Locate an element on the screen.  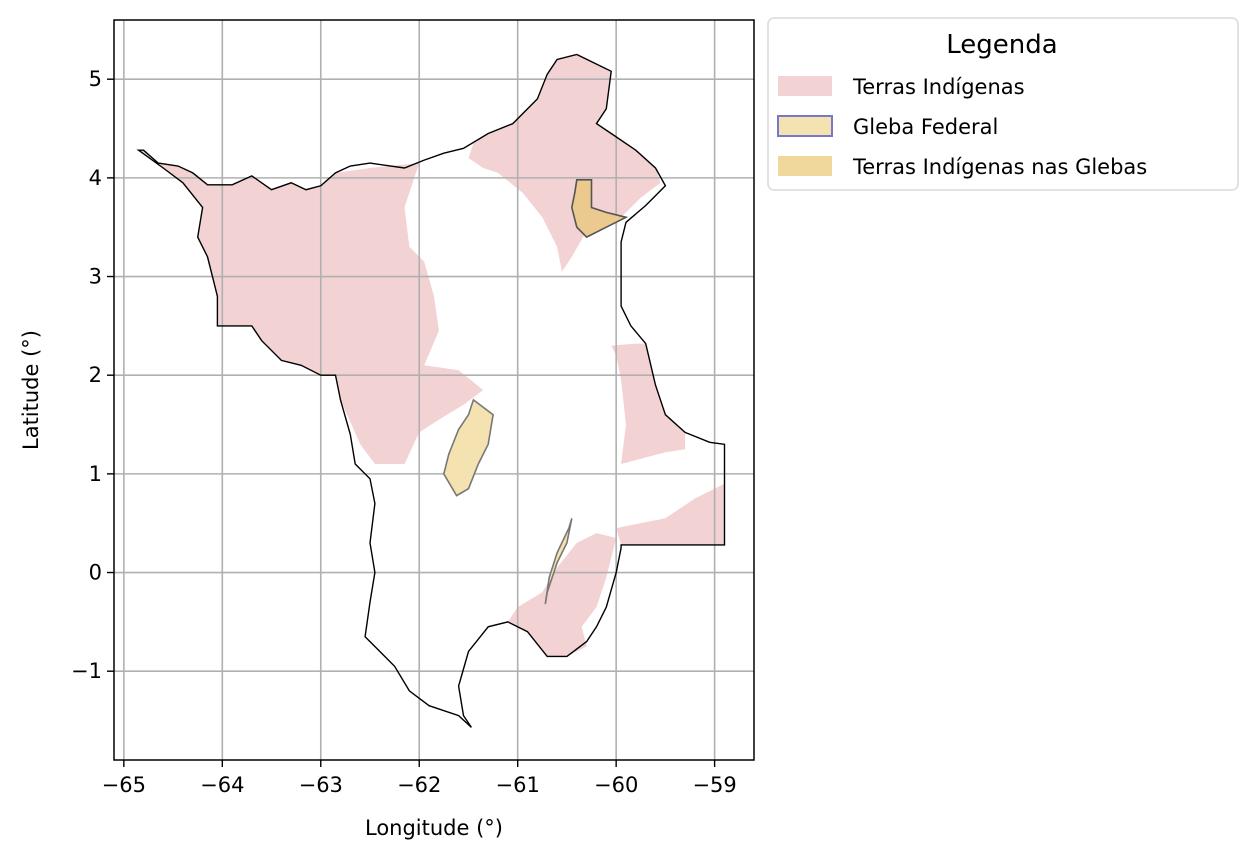
legend-swatch-gleba is located at coordinates (805, 126).